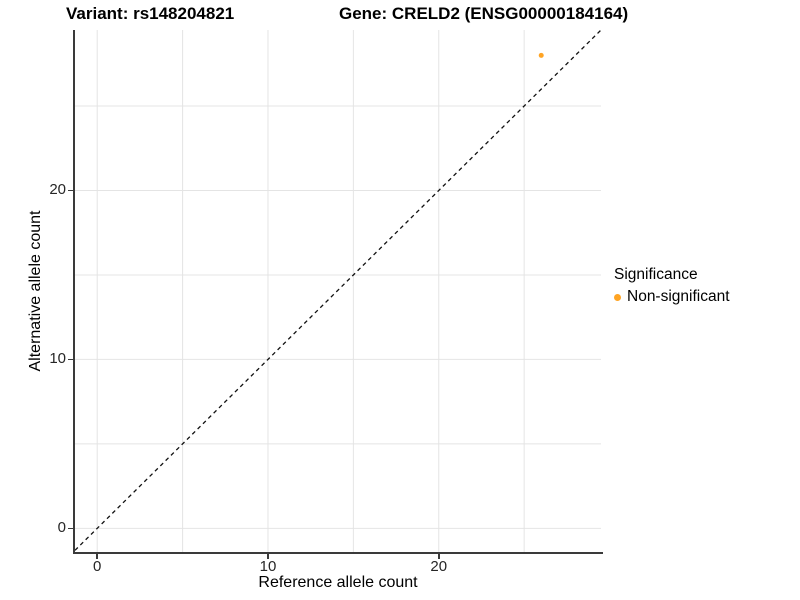  I want to click on variant-title: Variant: rs148204821, so click(150, 13).